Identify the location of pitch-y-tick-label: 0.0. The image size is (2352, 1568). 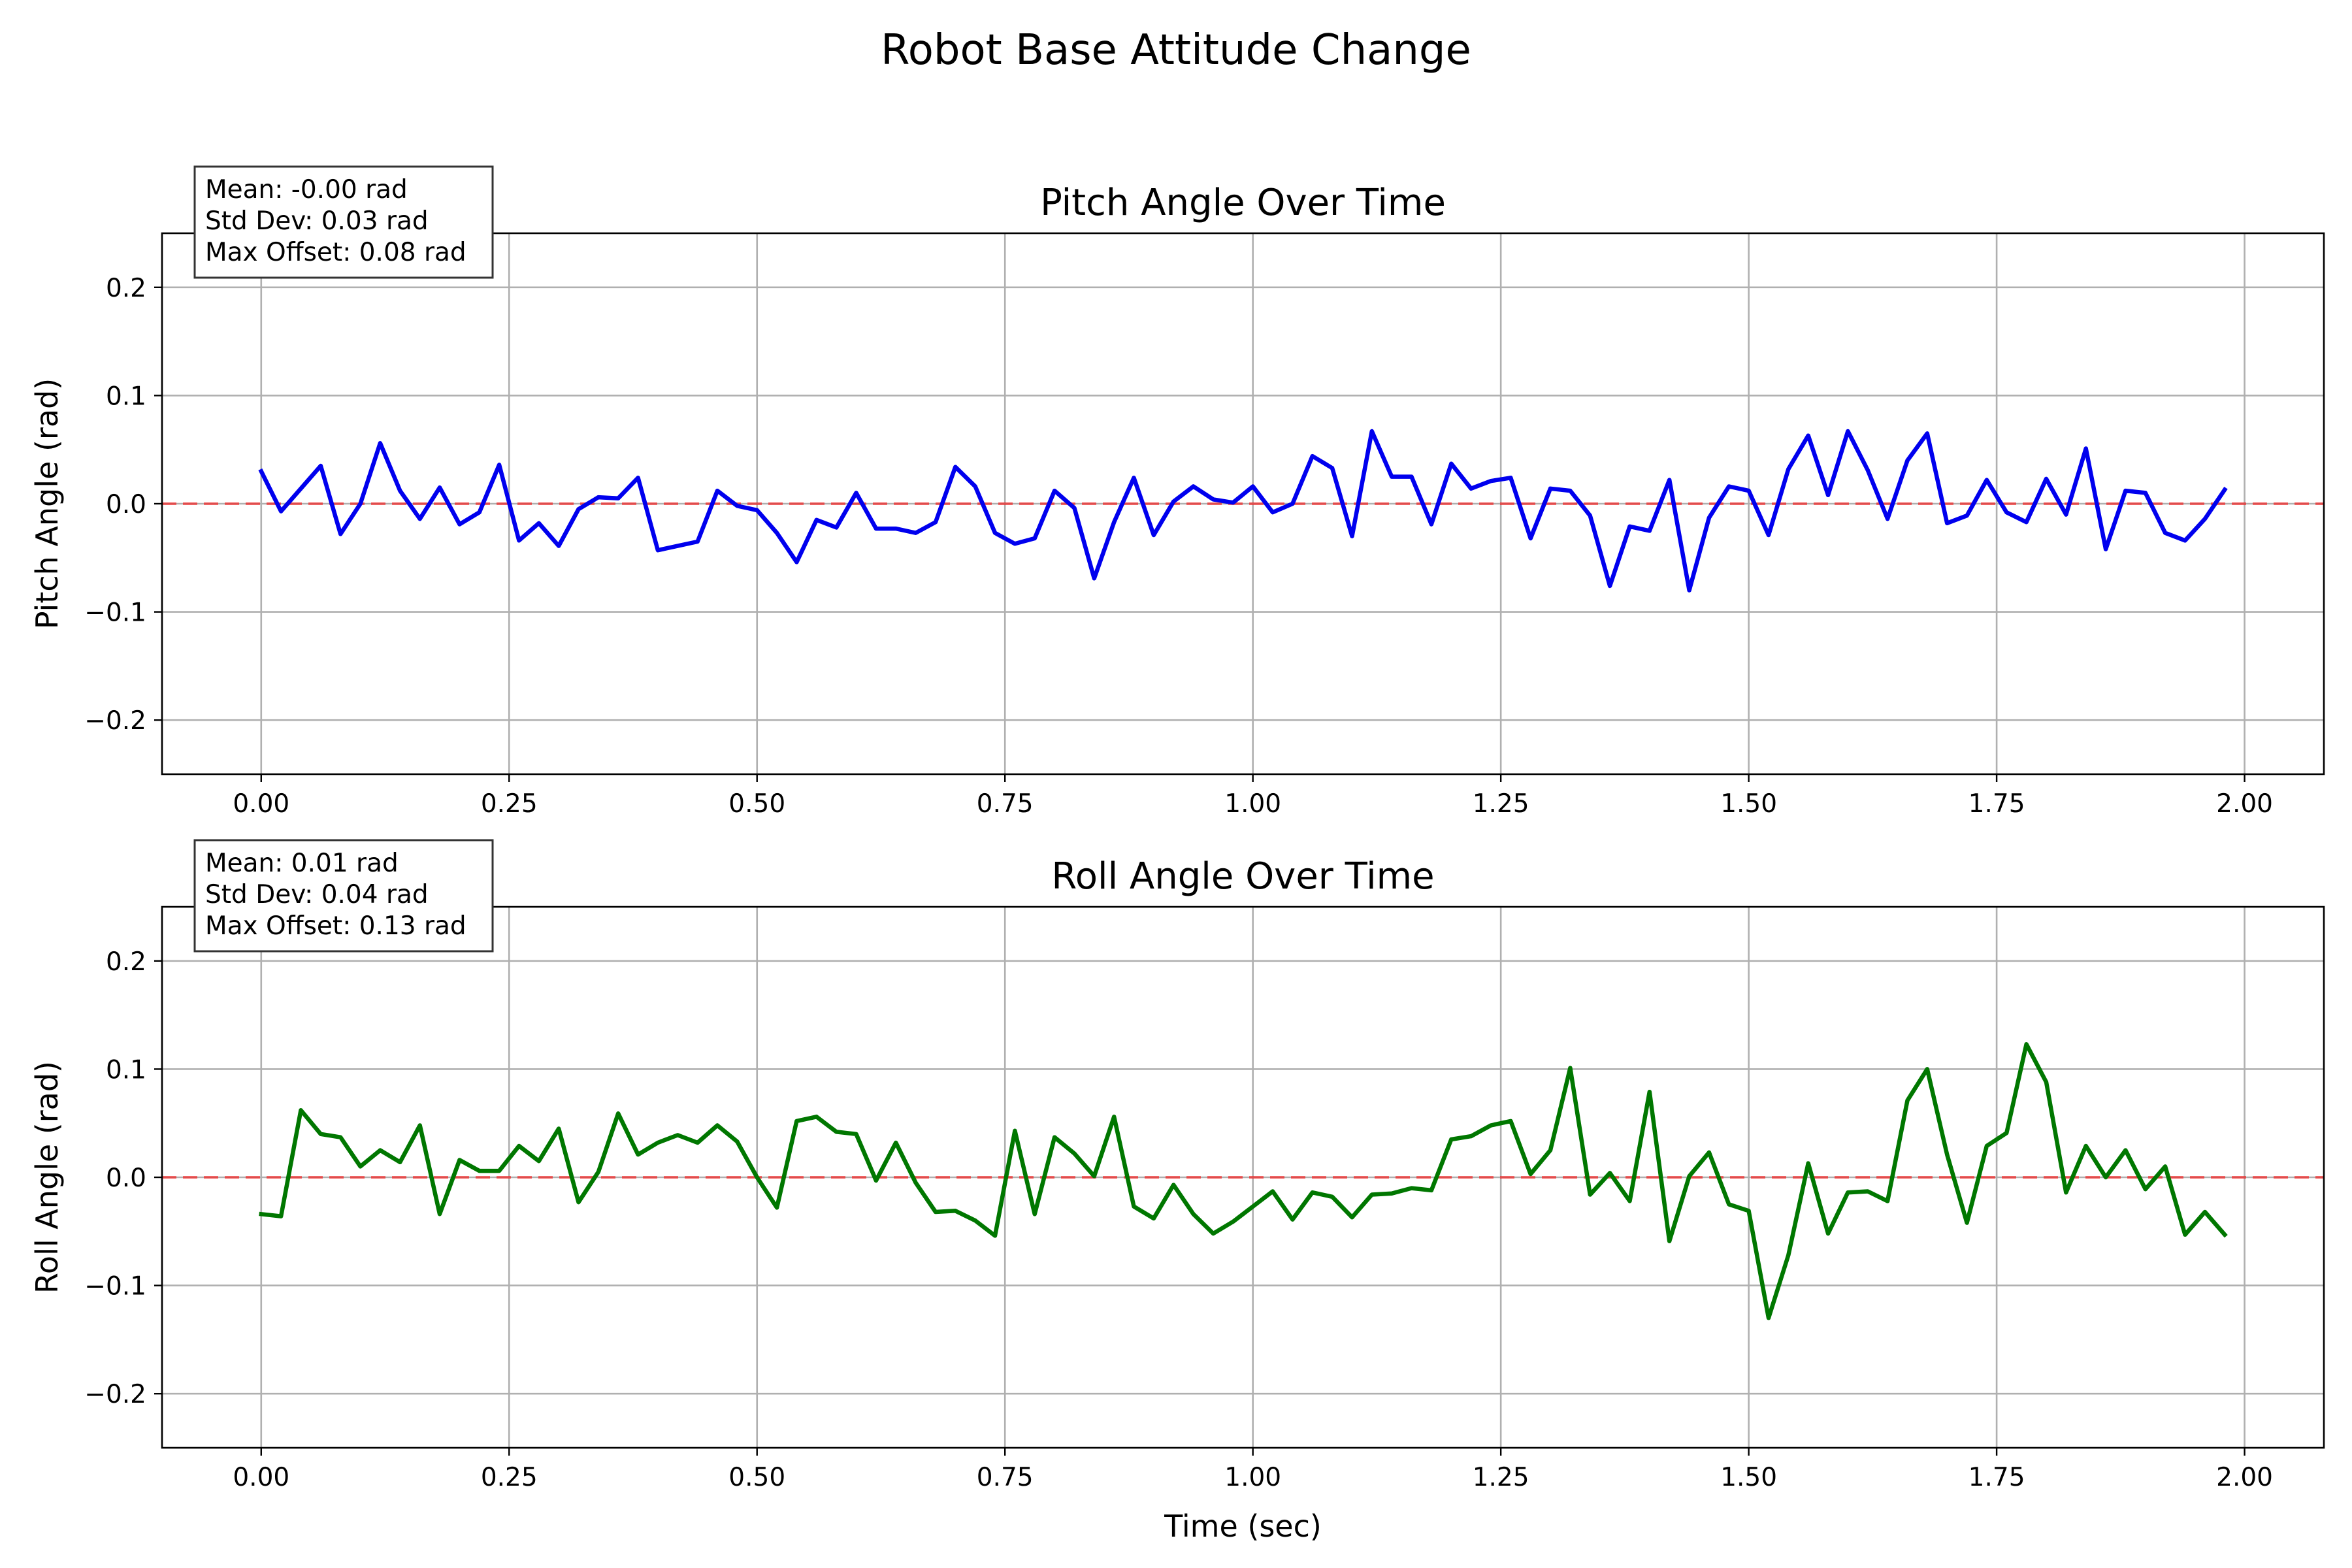
(126, 504).